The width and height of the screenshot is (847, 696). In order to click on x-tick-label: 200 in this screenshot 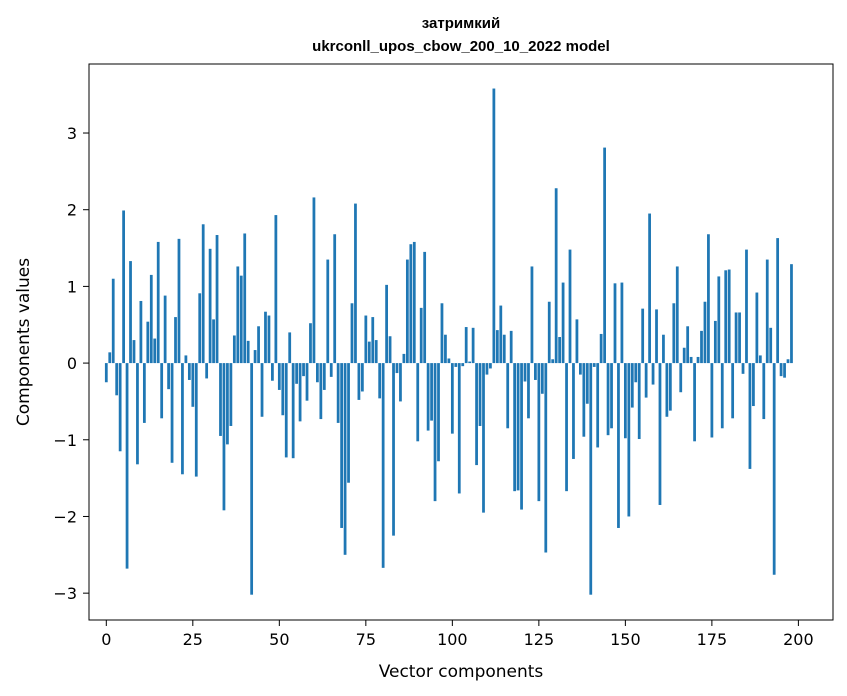, I will do `click(798, 639)`.